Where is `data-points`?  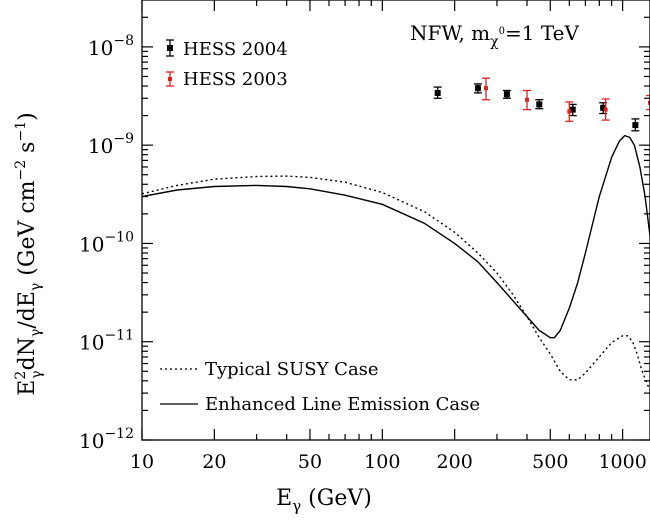 data-points is located at coordinates (541, 104).